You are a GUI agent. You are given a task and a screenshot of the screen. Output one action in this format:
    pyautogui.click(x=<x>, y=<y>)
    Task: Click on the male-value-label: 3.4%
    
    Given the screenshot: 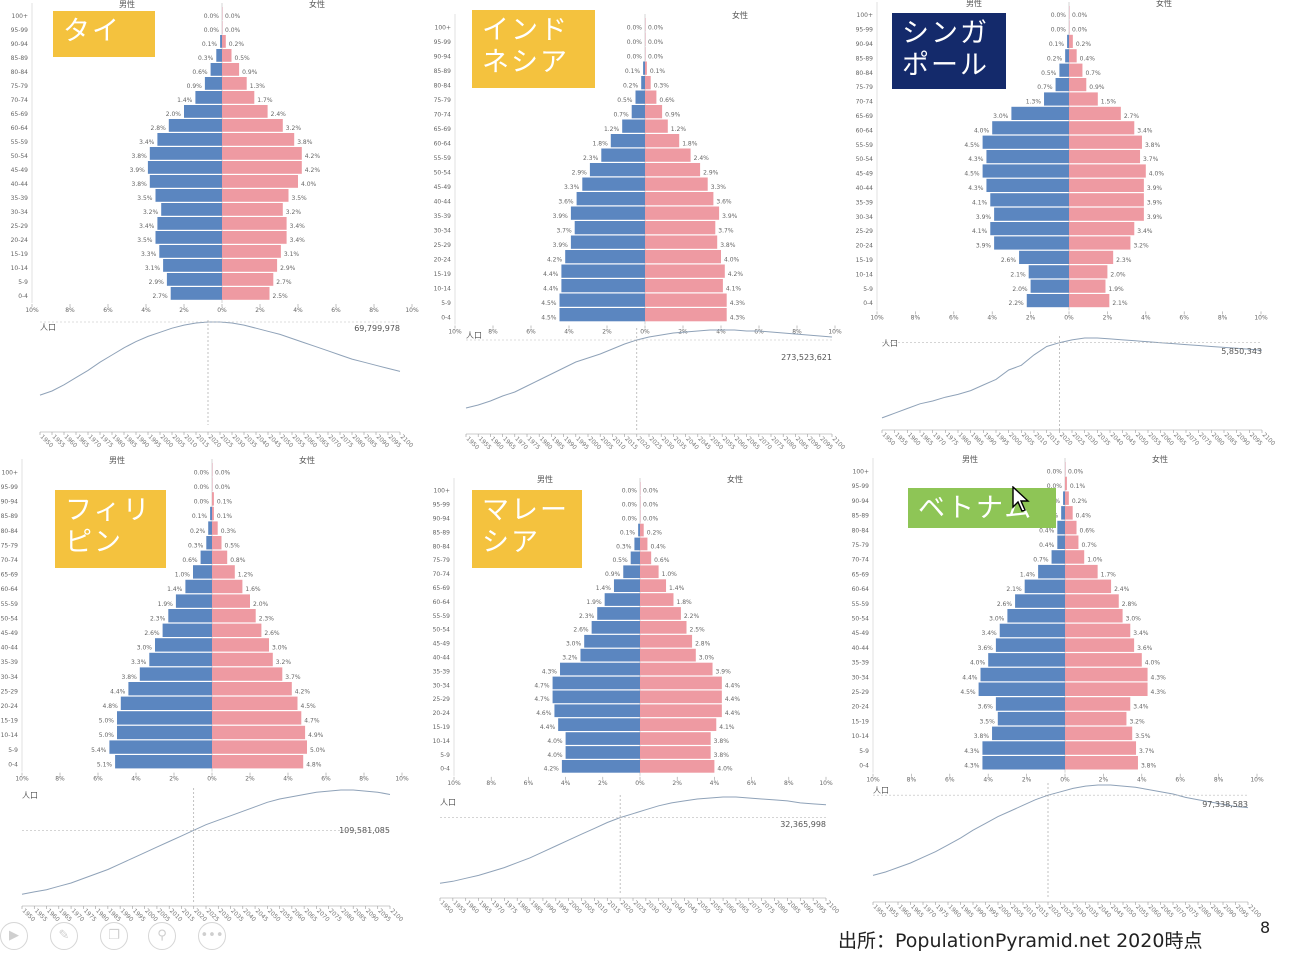 What is the action you would take?
    pyautogui.click(x=147, y=142)
    